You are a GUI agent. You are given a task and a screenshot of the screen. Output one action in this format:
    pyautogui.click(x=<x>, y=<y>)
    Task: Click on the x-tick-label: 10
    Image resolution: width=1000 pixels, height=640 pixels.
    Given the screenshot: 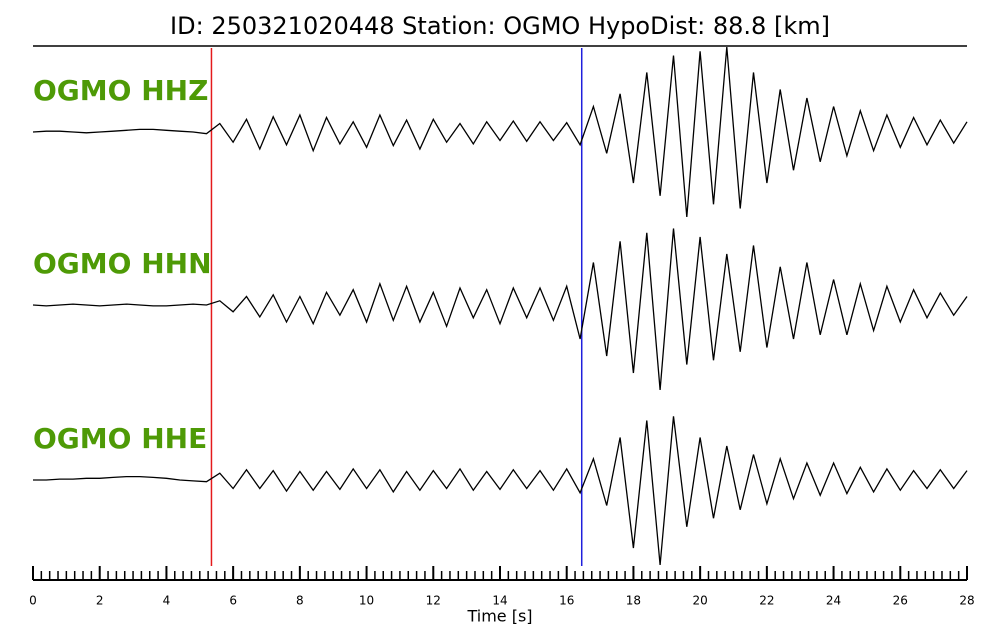 What is the action you would take?
    pyautogui.click(x=366, y=601)
    